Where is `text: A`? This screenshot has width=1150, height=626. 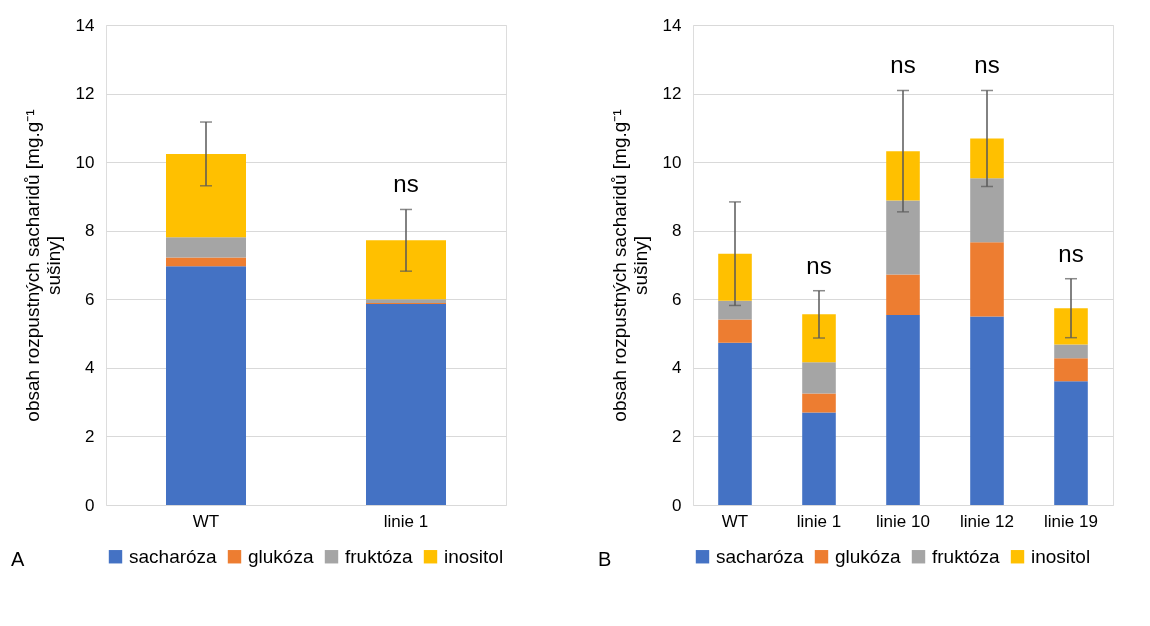
text: A is located at coordinates (18, 559).